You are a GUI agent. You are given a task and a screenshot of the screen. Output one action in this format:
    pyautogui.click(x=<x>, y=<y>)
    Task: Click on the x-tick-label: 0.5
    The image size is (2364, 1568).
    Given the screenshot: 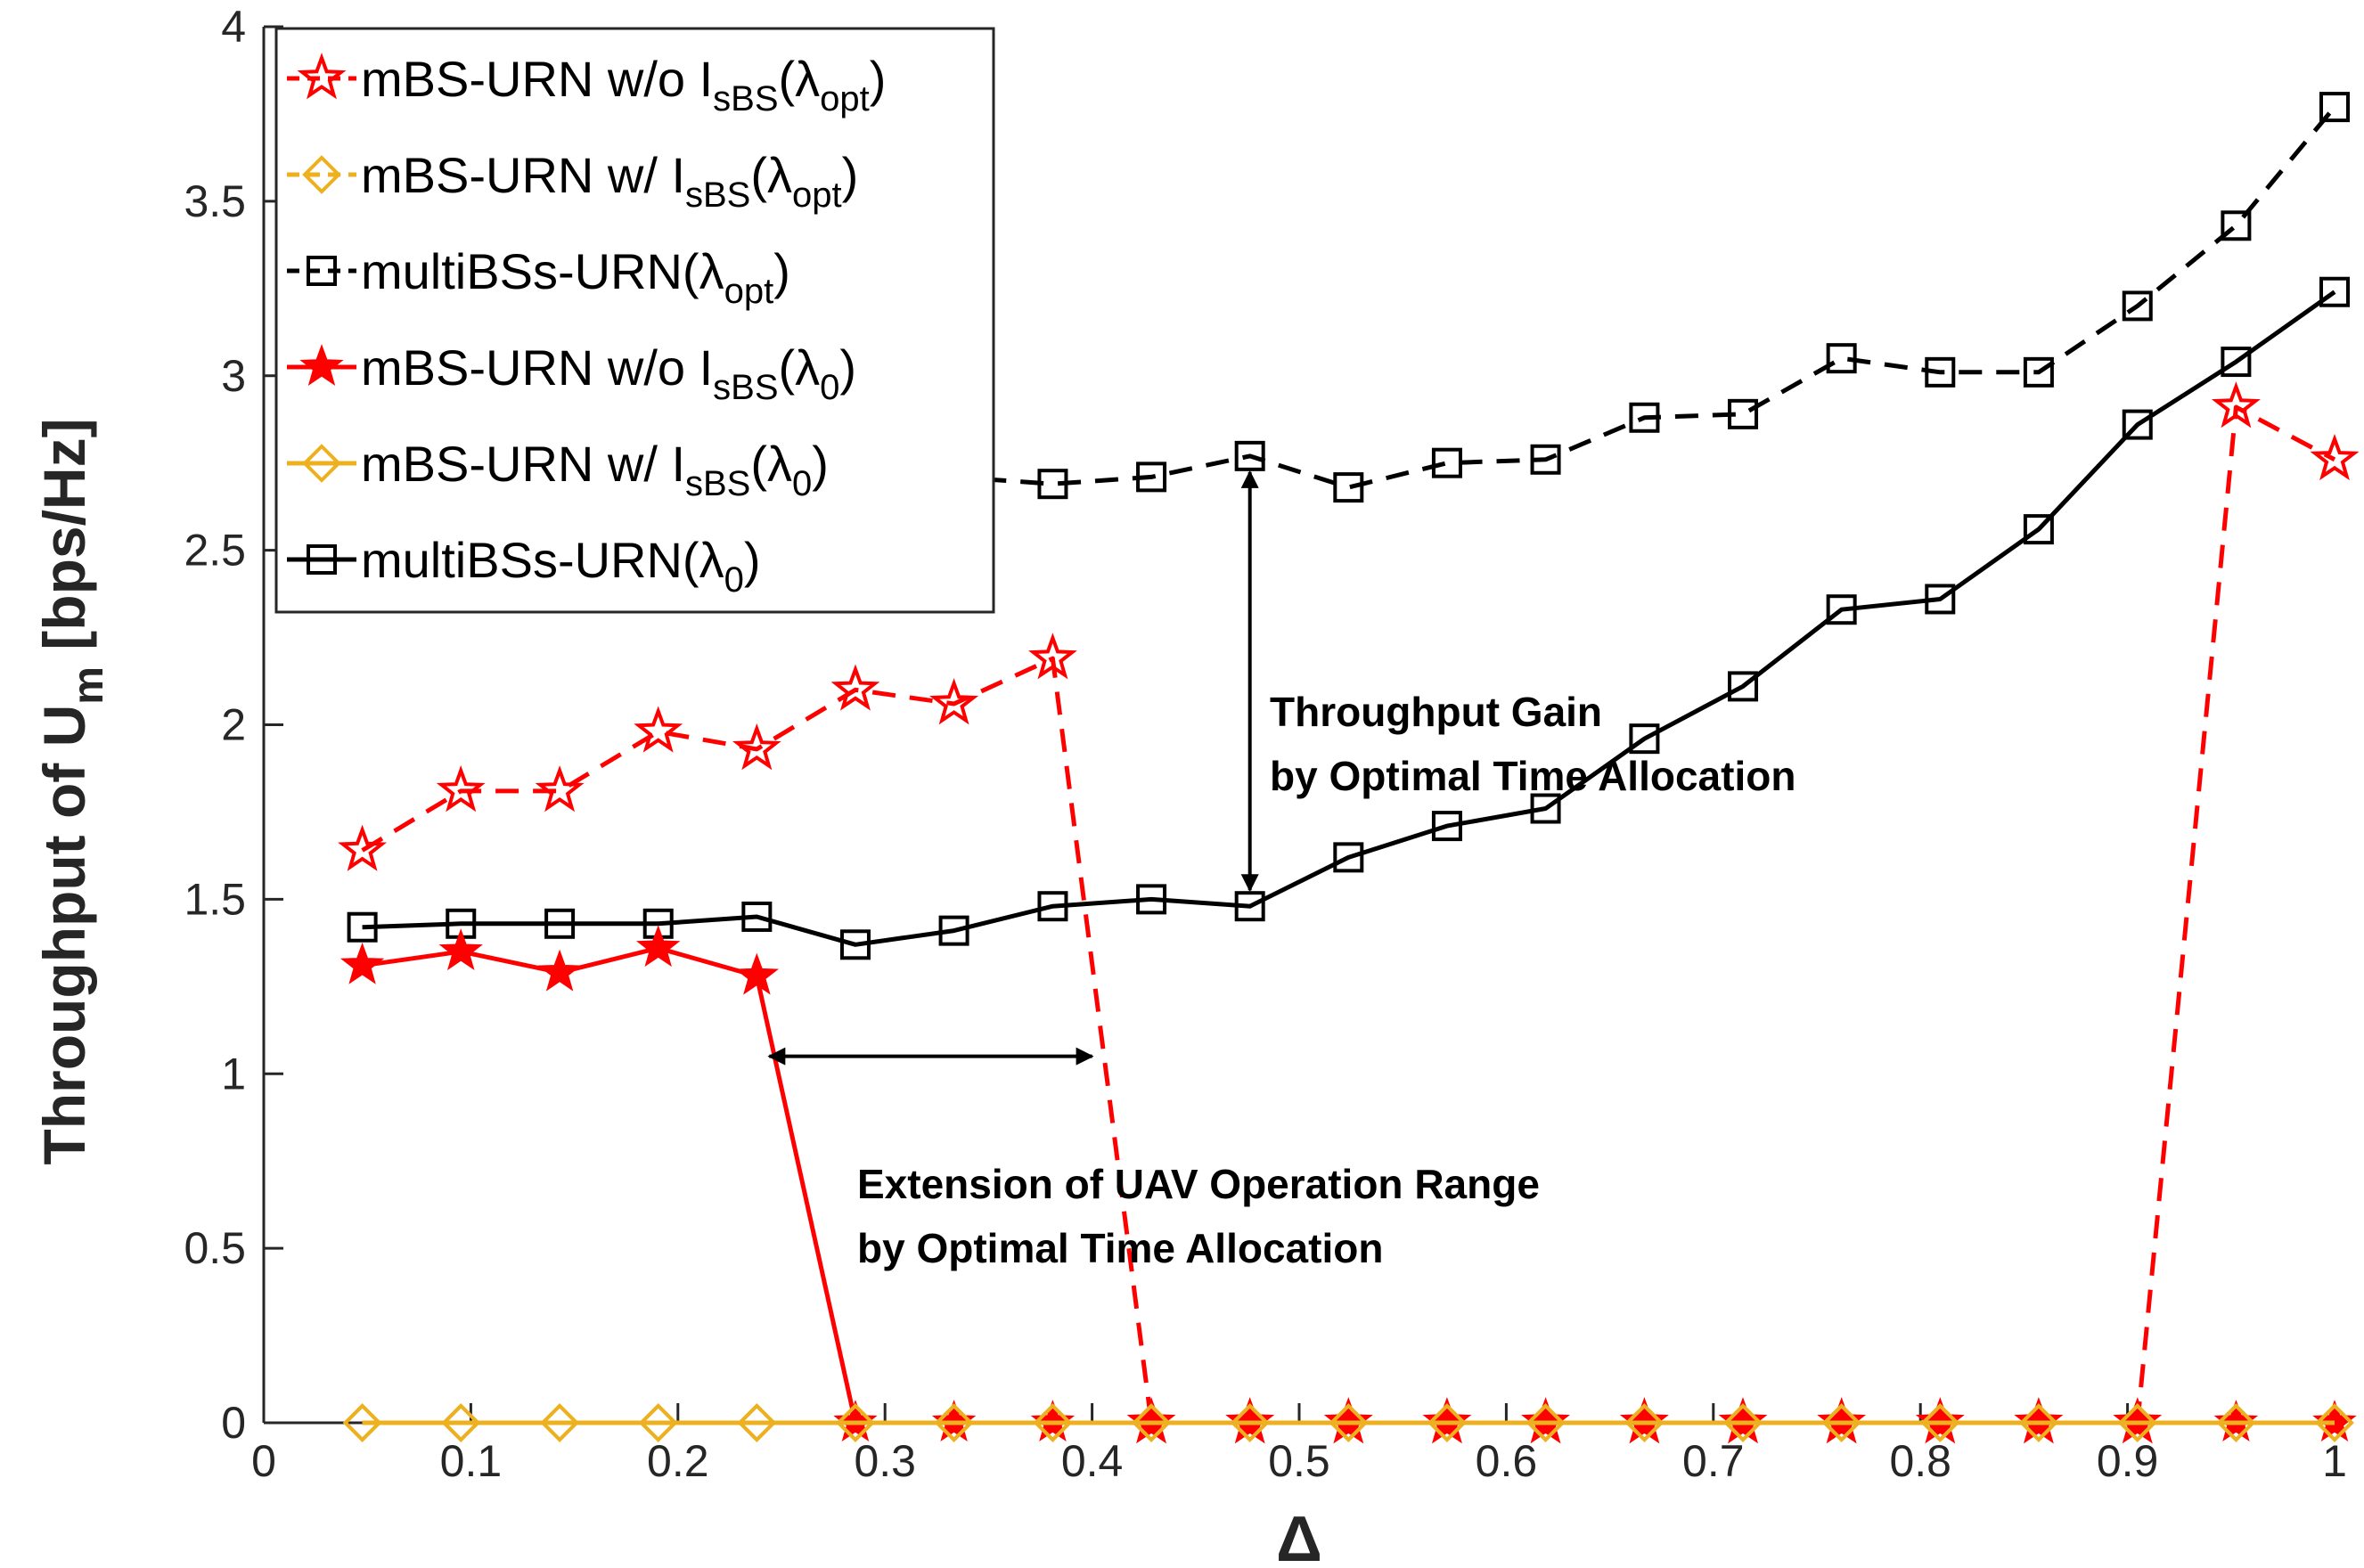 What is the action you would take?
    pyautogui.click(x=1299, y=1461)
    